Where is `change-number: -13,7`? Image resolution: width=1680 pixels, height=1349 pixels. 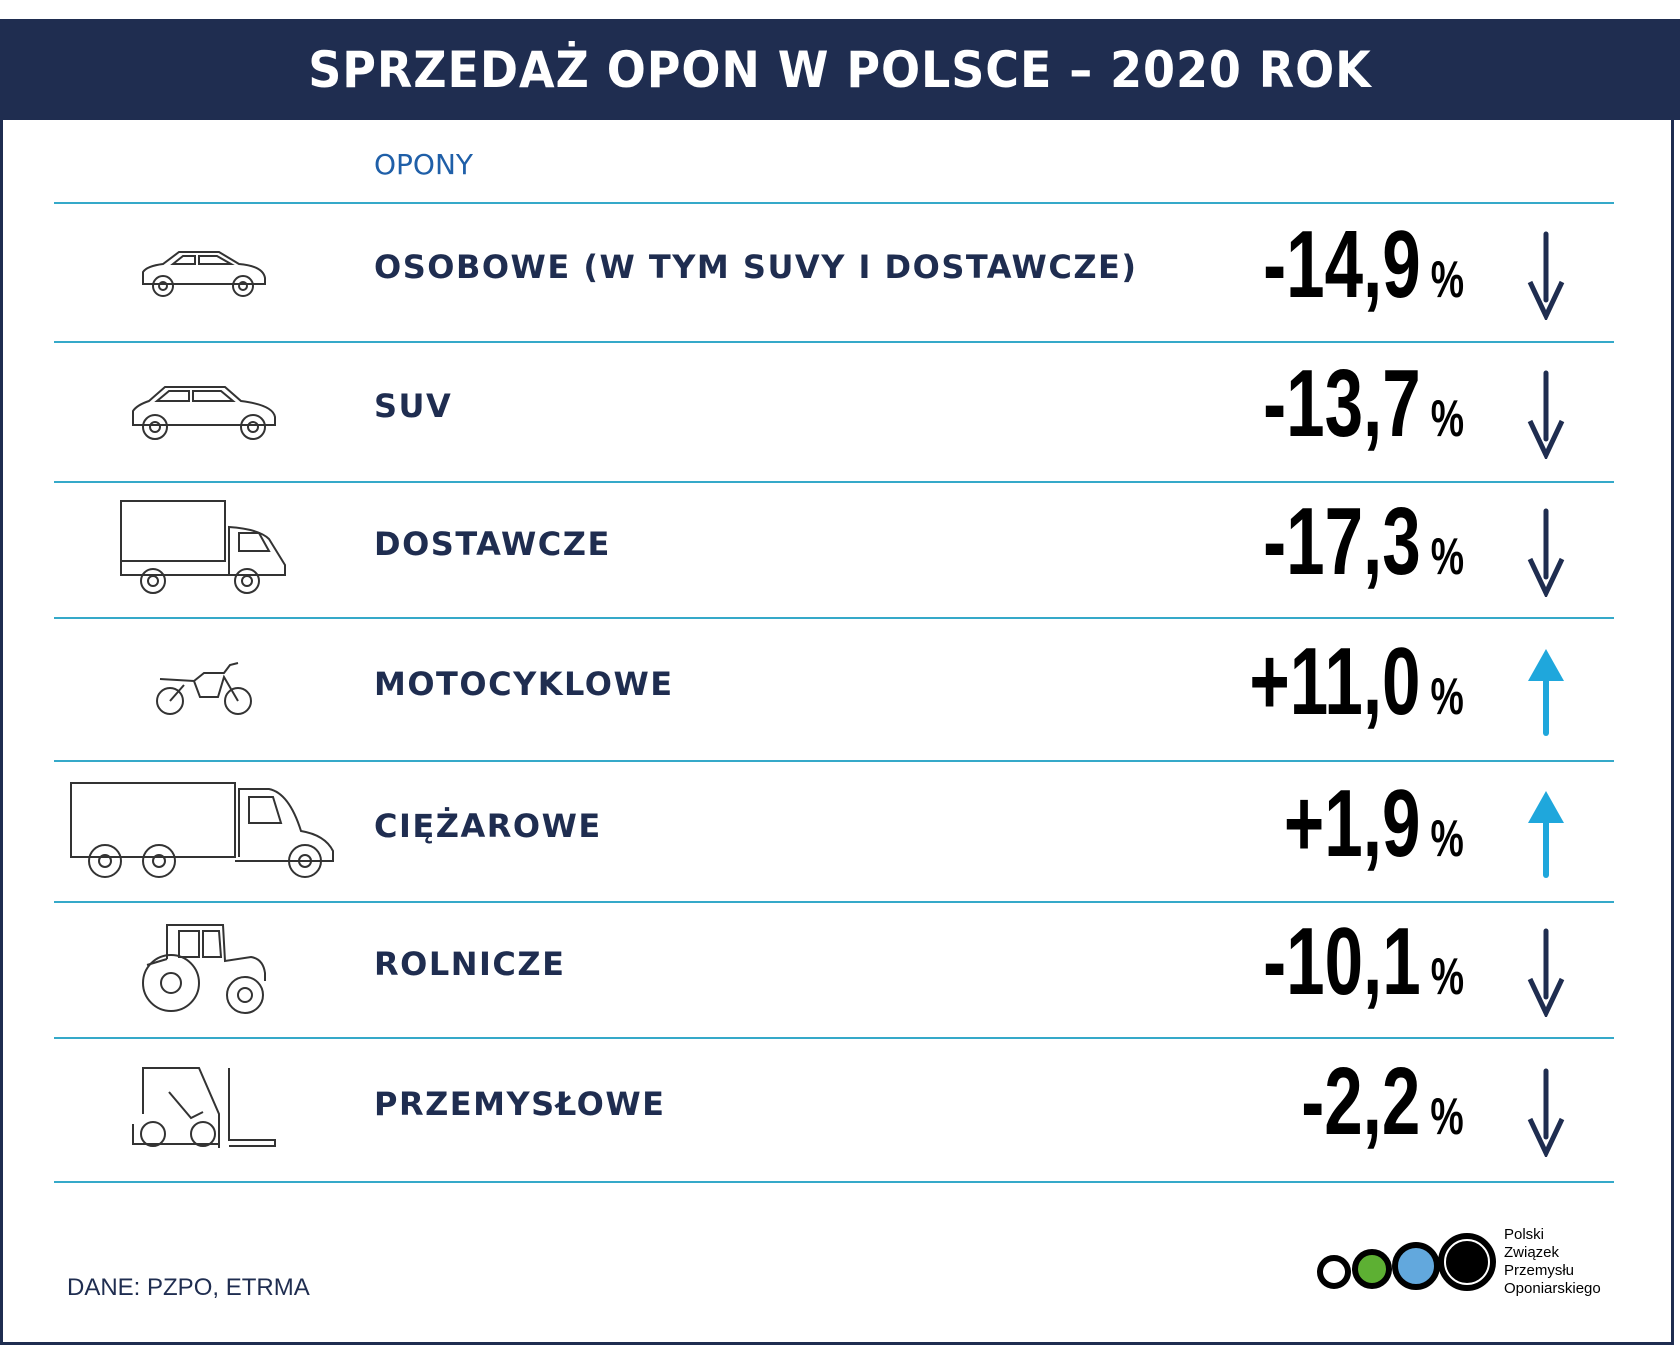
change-number: -13,7 is located at coordinates (1342, 403).